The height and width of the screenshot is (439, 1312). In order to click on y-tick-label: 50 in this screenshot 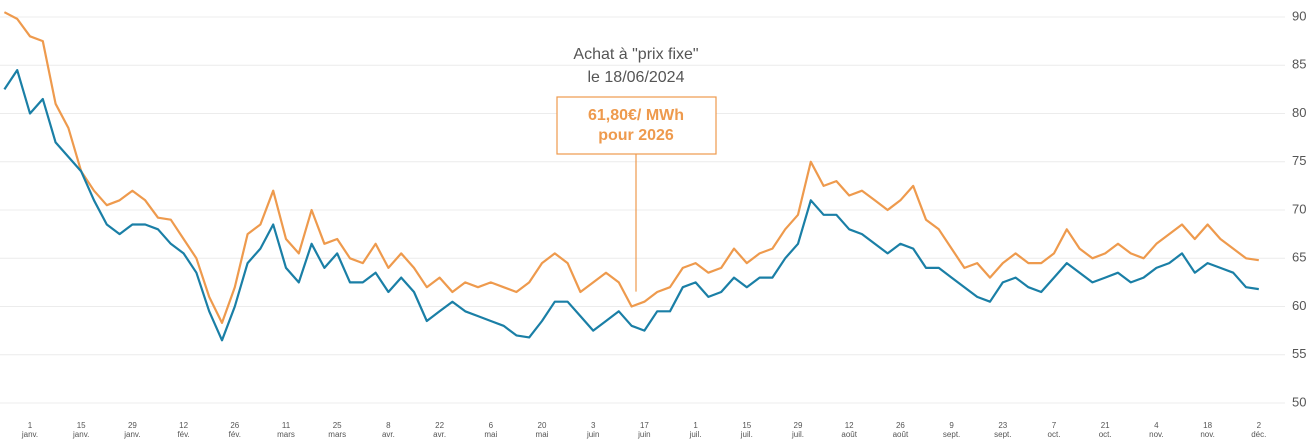, I will do `click(1299, 401)`.